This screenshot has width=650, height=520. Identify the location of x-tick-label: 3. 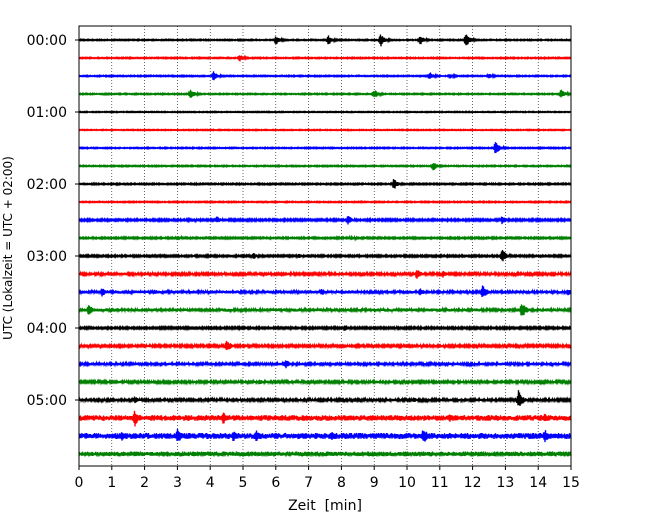
(177, 483).